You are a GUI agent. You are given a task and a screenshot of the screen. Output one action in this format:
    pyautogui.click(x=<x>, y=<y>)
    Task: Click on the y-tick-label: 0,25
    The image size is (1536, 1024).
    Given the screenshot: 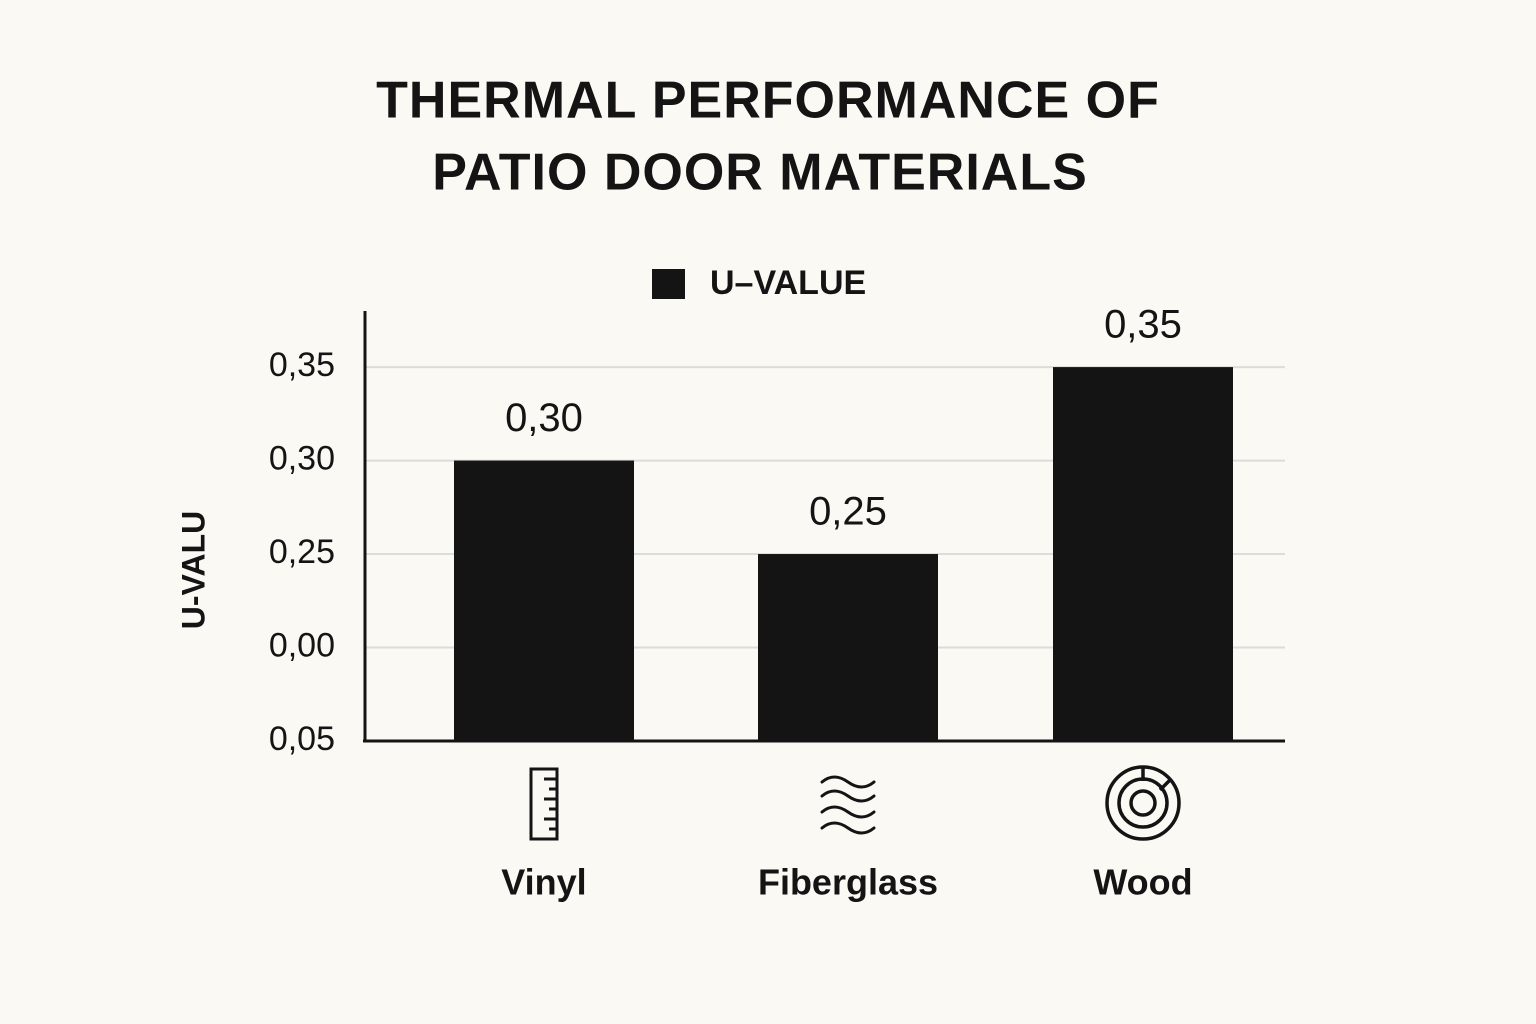 What is the action you would take?
    pyautogui.click(x=302, y=552)
    